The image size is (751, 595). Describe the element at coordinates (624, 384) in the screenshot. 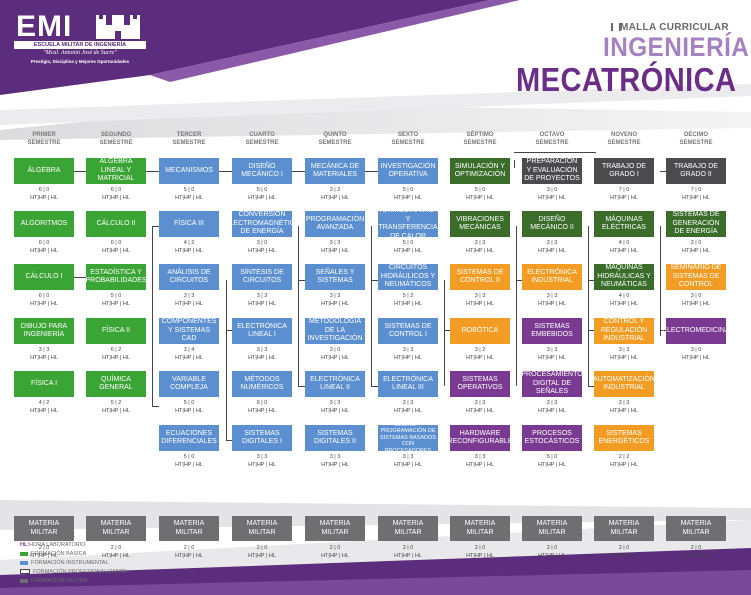

I see `course-card: AUTOMATIZACIÓN INDUSTRIAL` at that location.